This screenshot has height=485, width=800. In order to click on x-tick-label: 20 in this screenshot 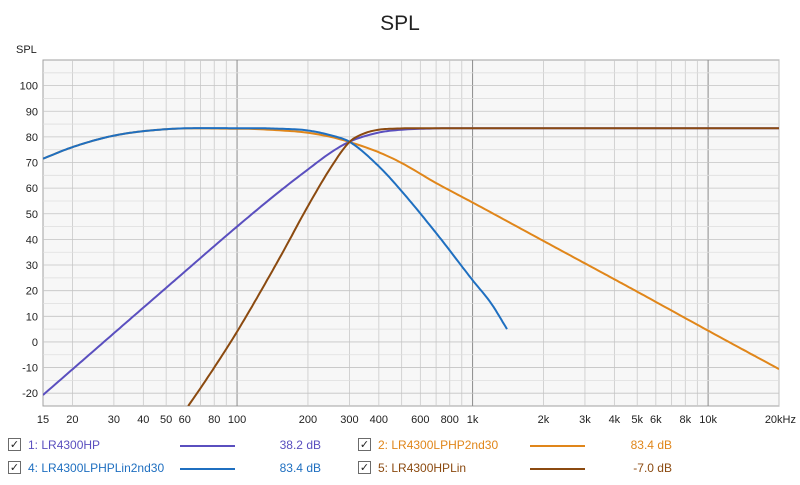, I will do `click(72, 420)`.